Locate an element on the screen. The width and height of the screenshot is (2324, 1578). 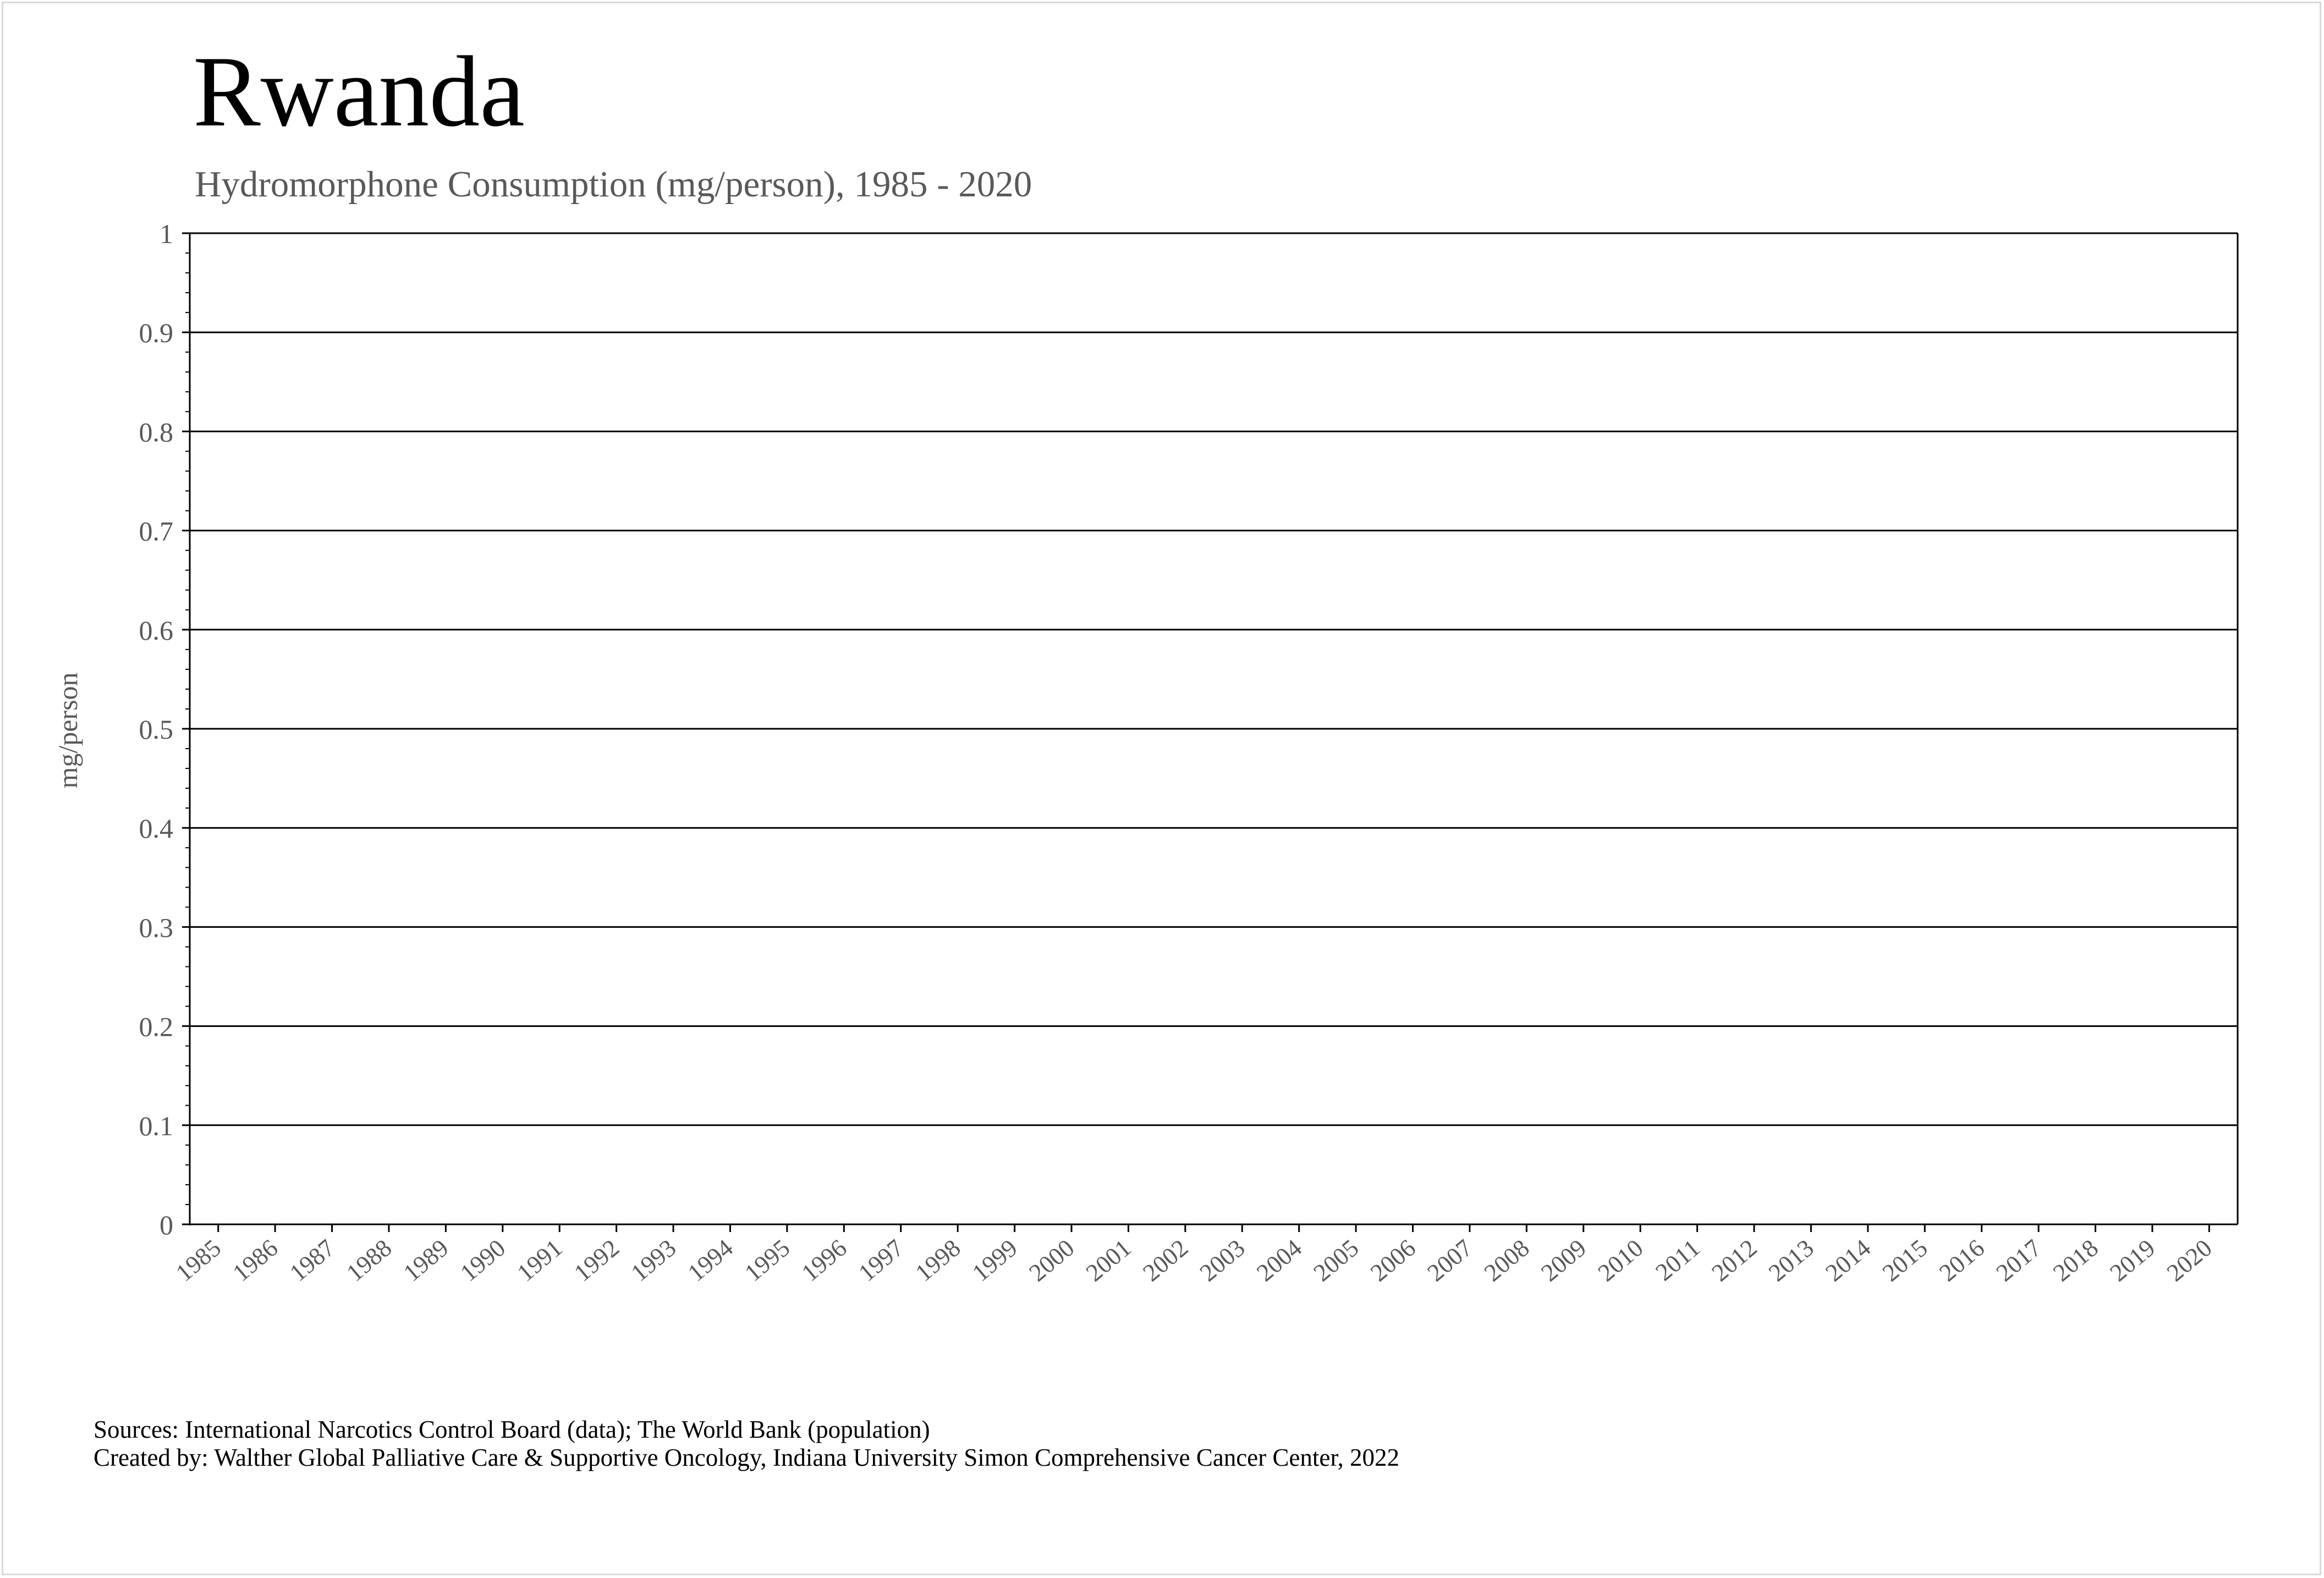
x-tick-label-1991: 1991 is located at coordinates (540, 1260).